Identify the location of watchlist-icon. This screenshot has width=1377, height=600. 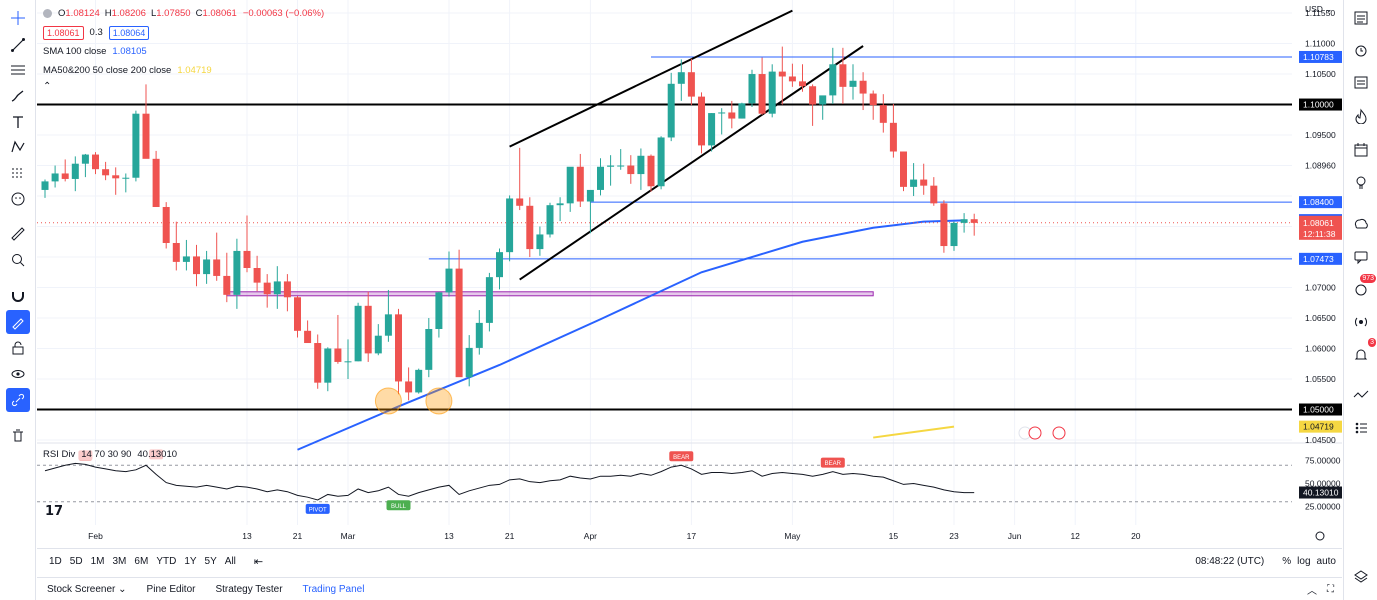
(1361, 18).